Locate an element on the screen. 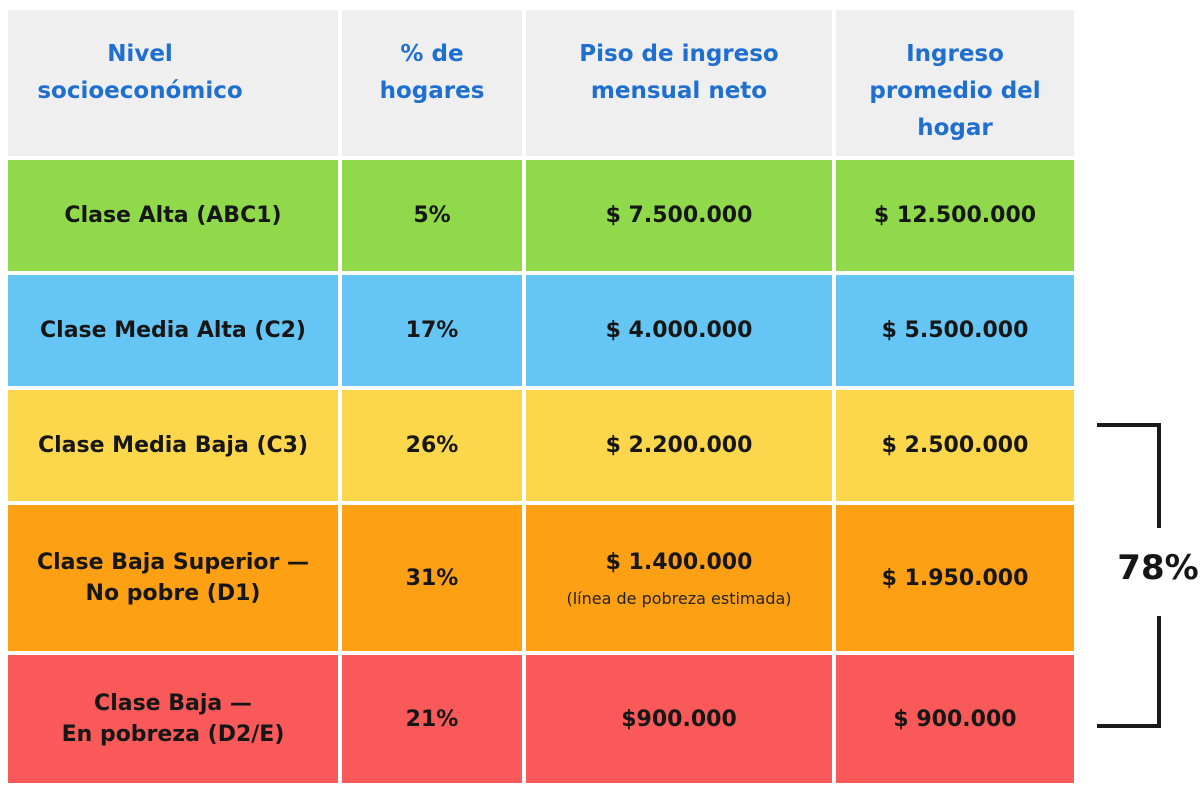 This screenshot has width=1200, height=800. row-0-floor-cell: $ 7.500.000 is located at coordinates (679, 215).